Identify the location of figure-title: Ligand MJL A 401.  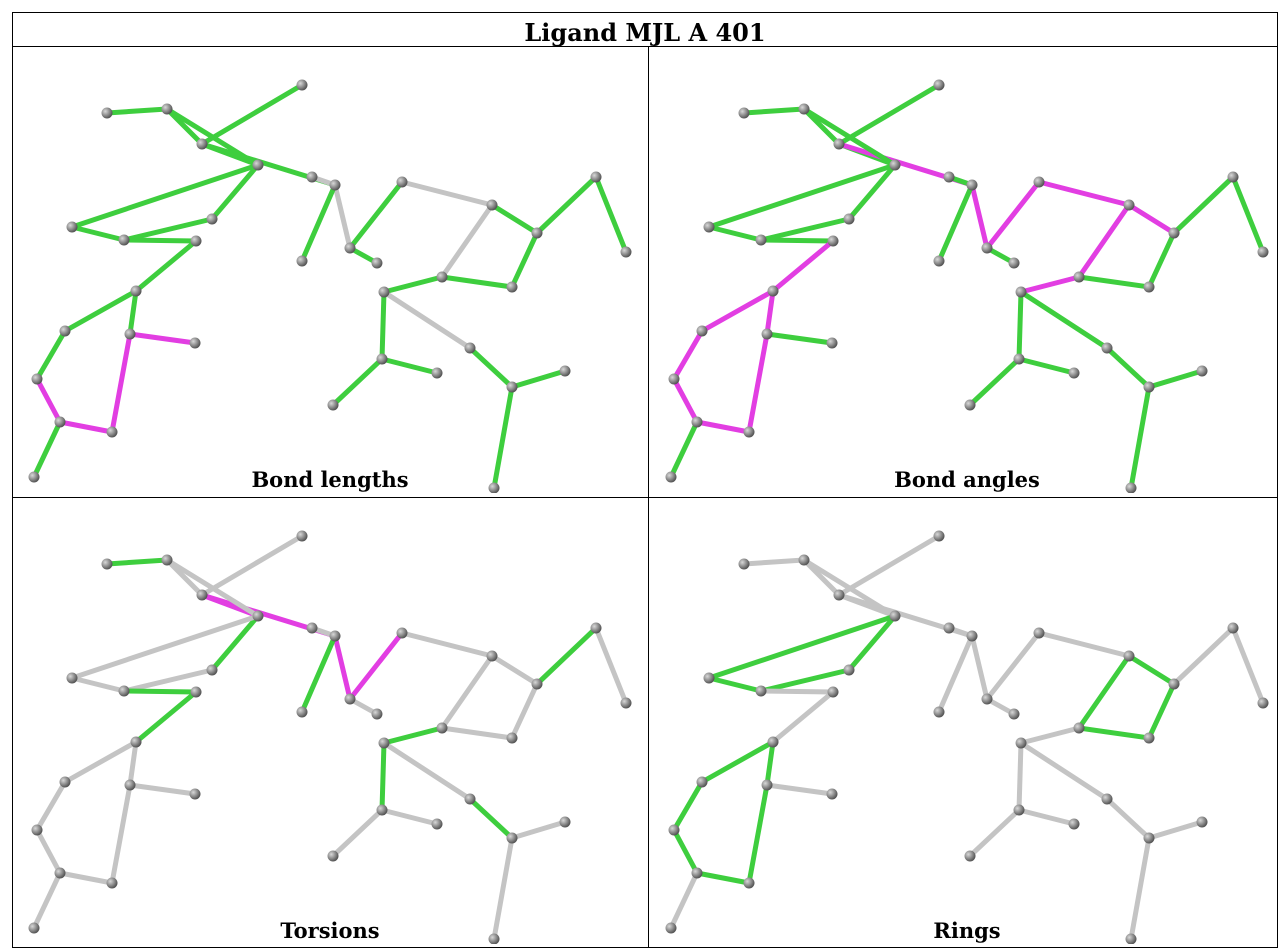
(645, 32).